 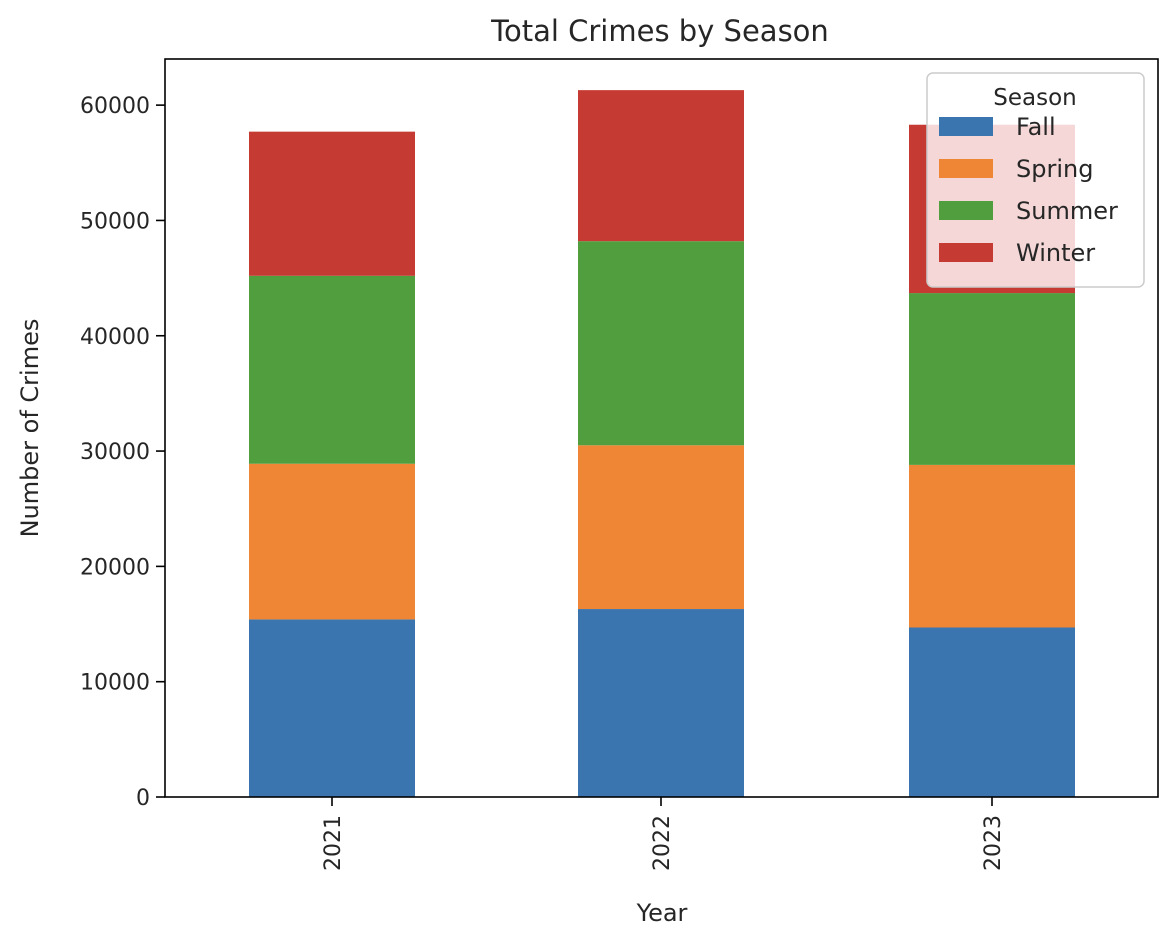 I want to click on legend-label-fall: Fall, so click(x=1036, y=127).